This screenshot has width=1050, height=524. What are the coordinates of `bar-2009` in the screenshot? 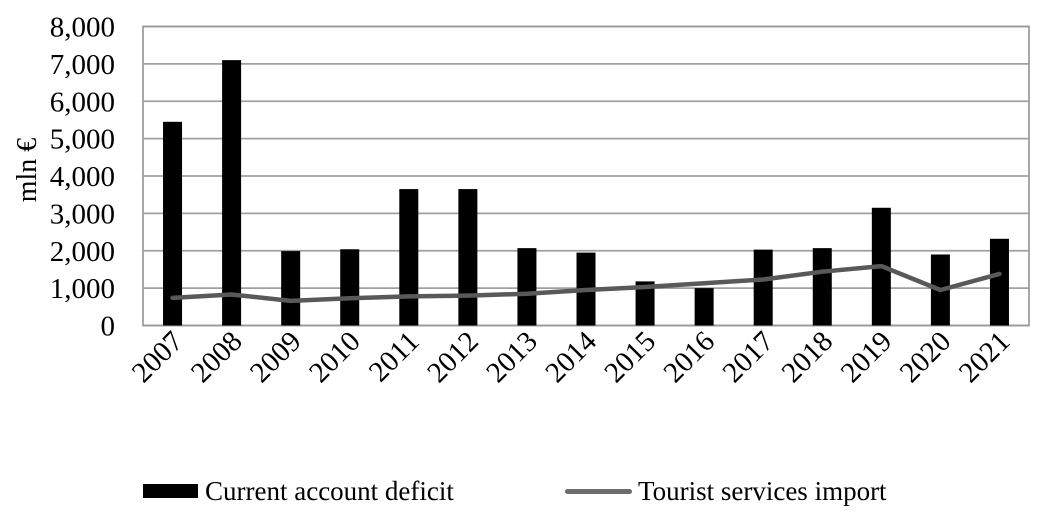 It's located at (291, 288).